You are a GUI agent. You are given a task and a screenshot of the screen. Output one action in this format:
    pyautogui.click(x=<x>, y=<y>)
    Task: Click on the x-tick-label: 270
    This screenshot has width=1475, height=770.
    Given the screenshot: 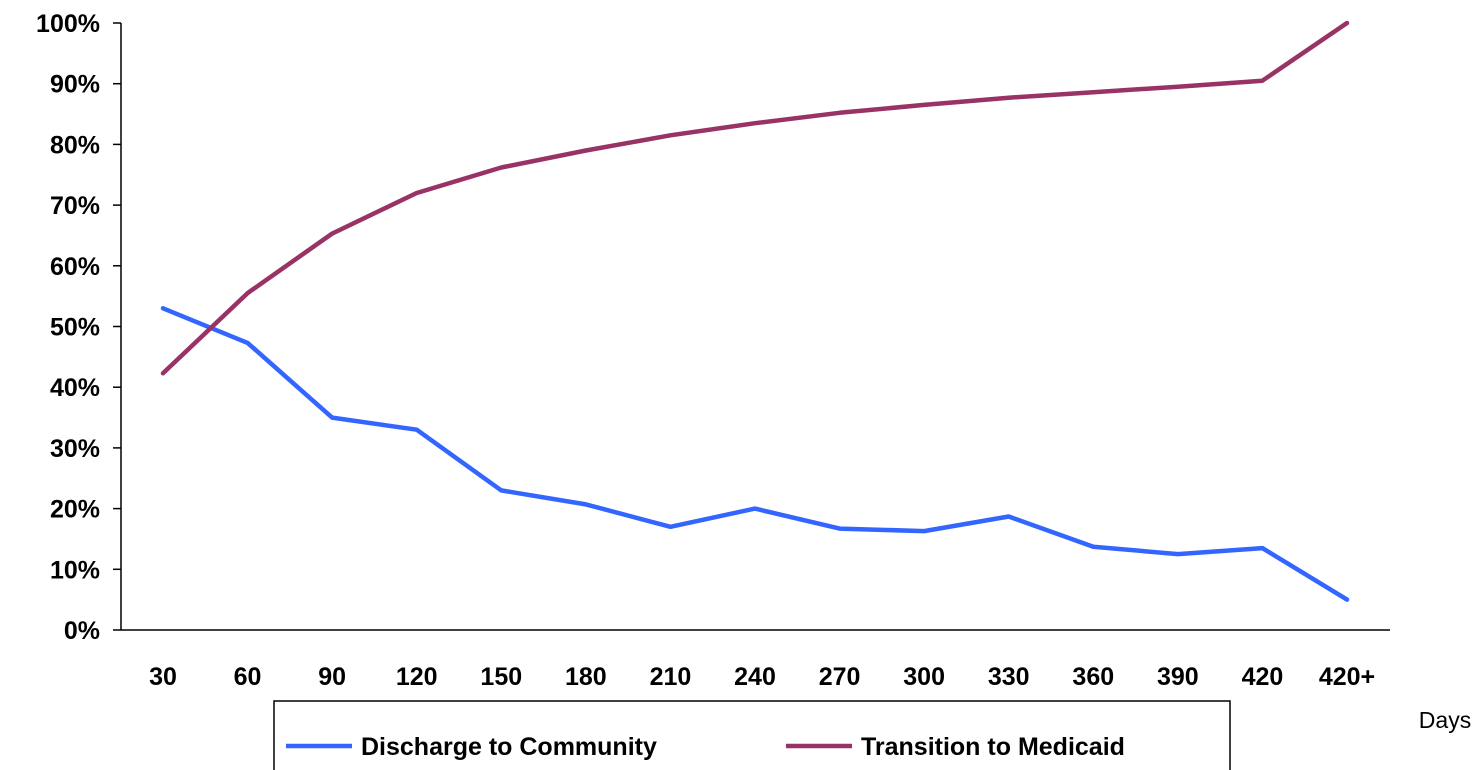 What is the action you would take?
    pyautogui.click(x=840, y=677)
    